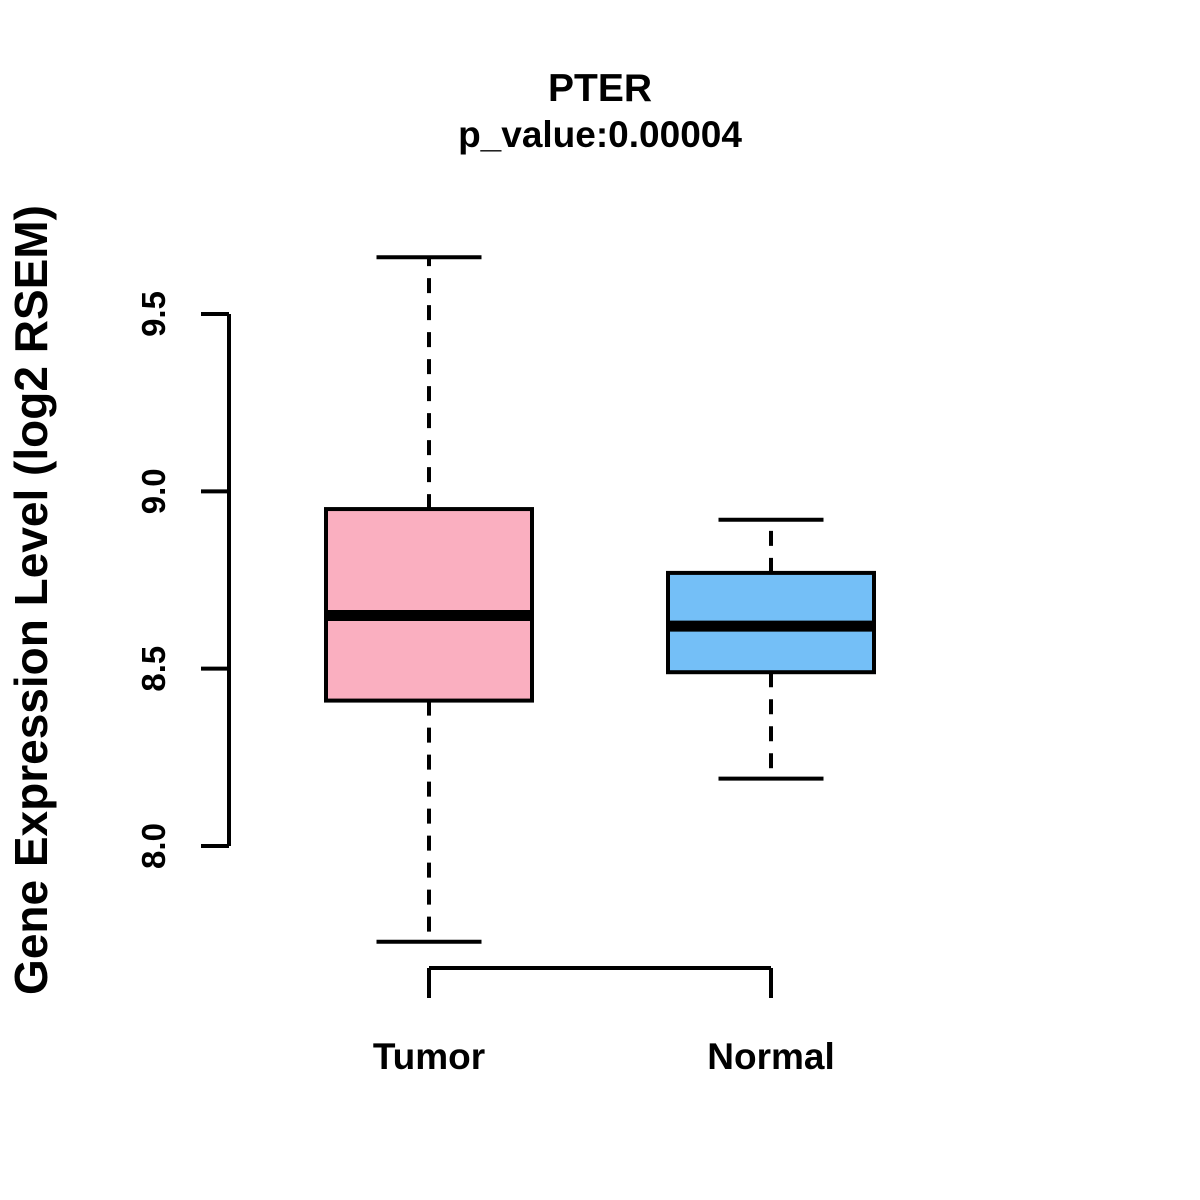 Image resolution: width=1200 pixels, height=1200 pixels. Describe the element at coordinates (153, 314) in the screenshot. I see `y-tick-label-9.5: 9.5` at that location.